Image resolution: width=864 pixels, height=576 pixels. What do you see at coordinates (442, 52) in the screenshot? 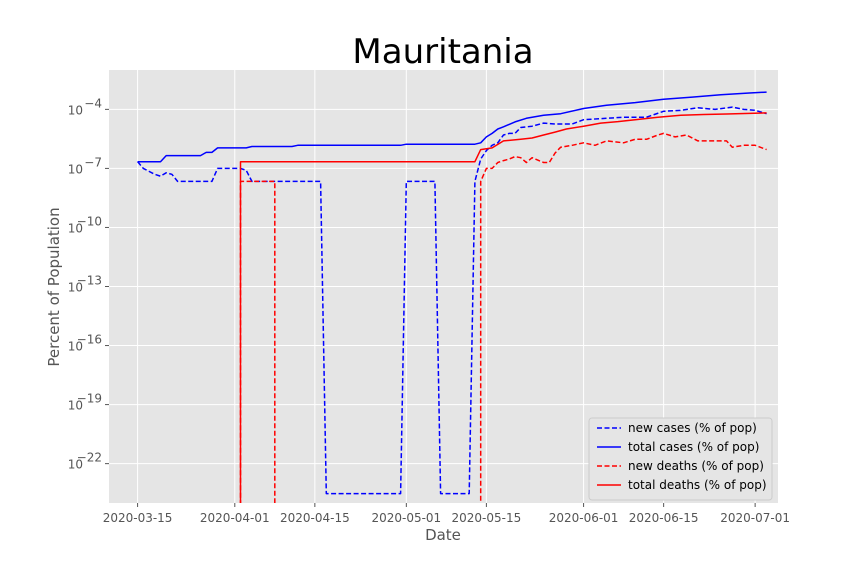
I see `chart-title: Mauritania` at bounding box center [442, 52].